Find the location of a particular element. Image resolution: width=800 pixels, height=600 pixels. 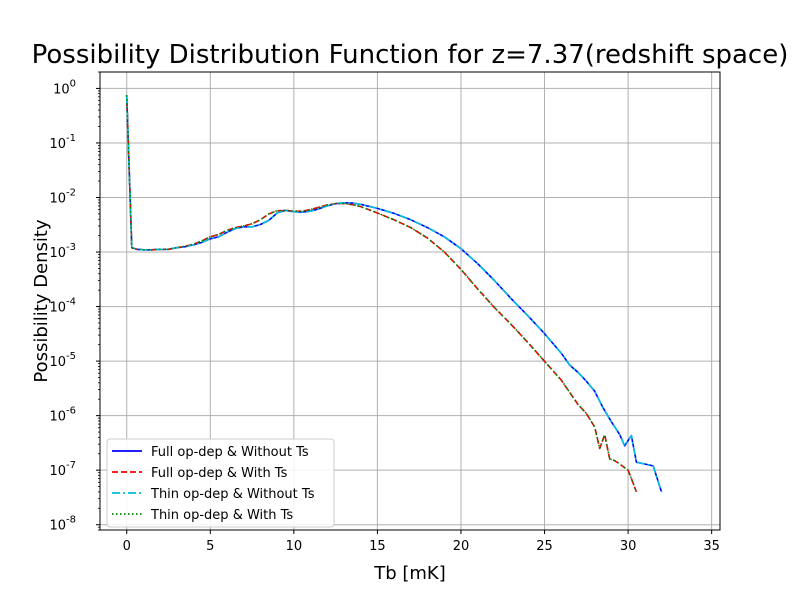

legend-label-1: Full op-dep & Without Ts is located at coordinates (230, 452).